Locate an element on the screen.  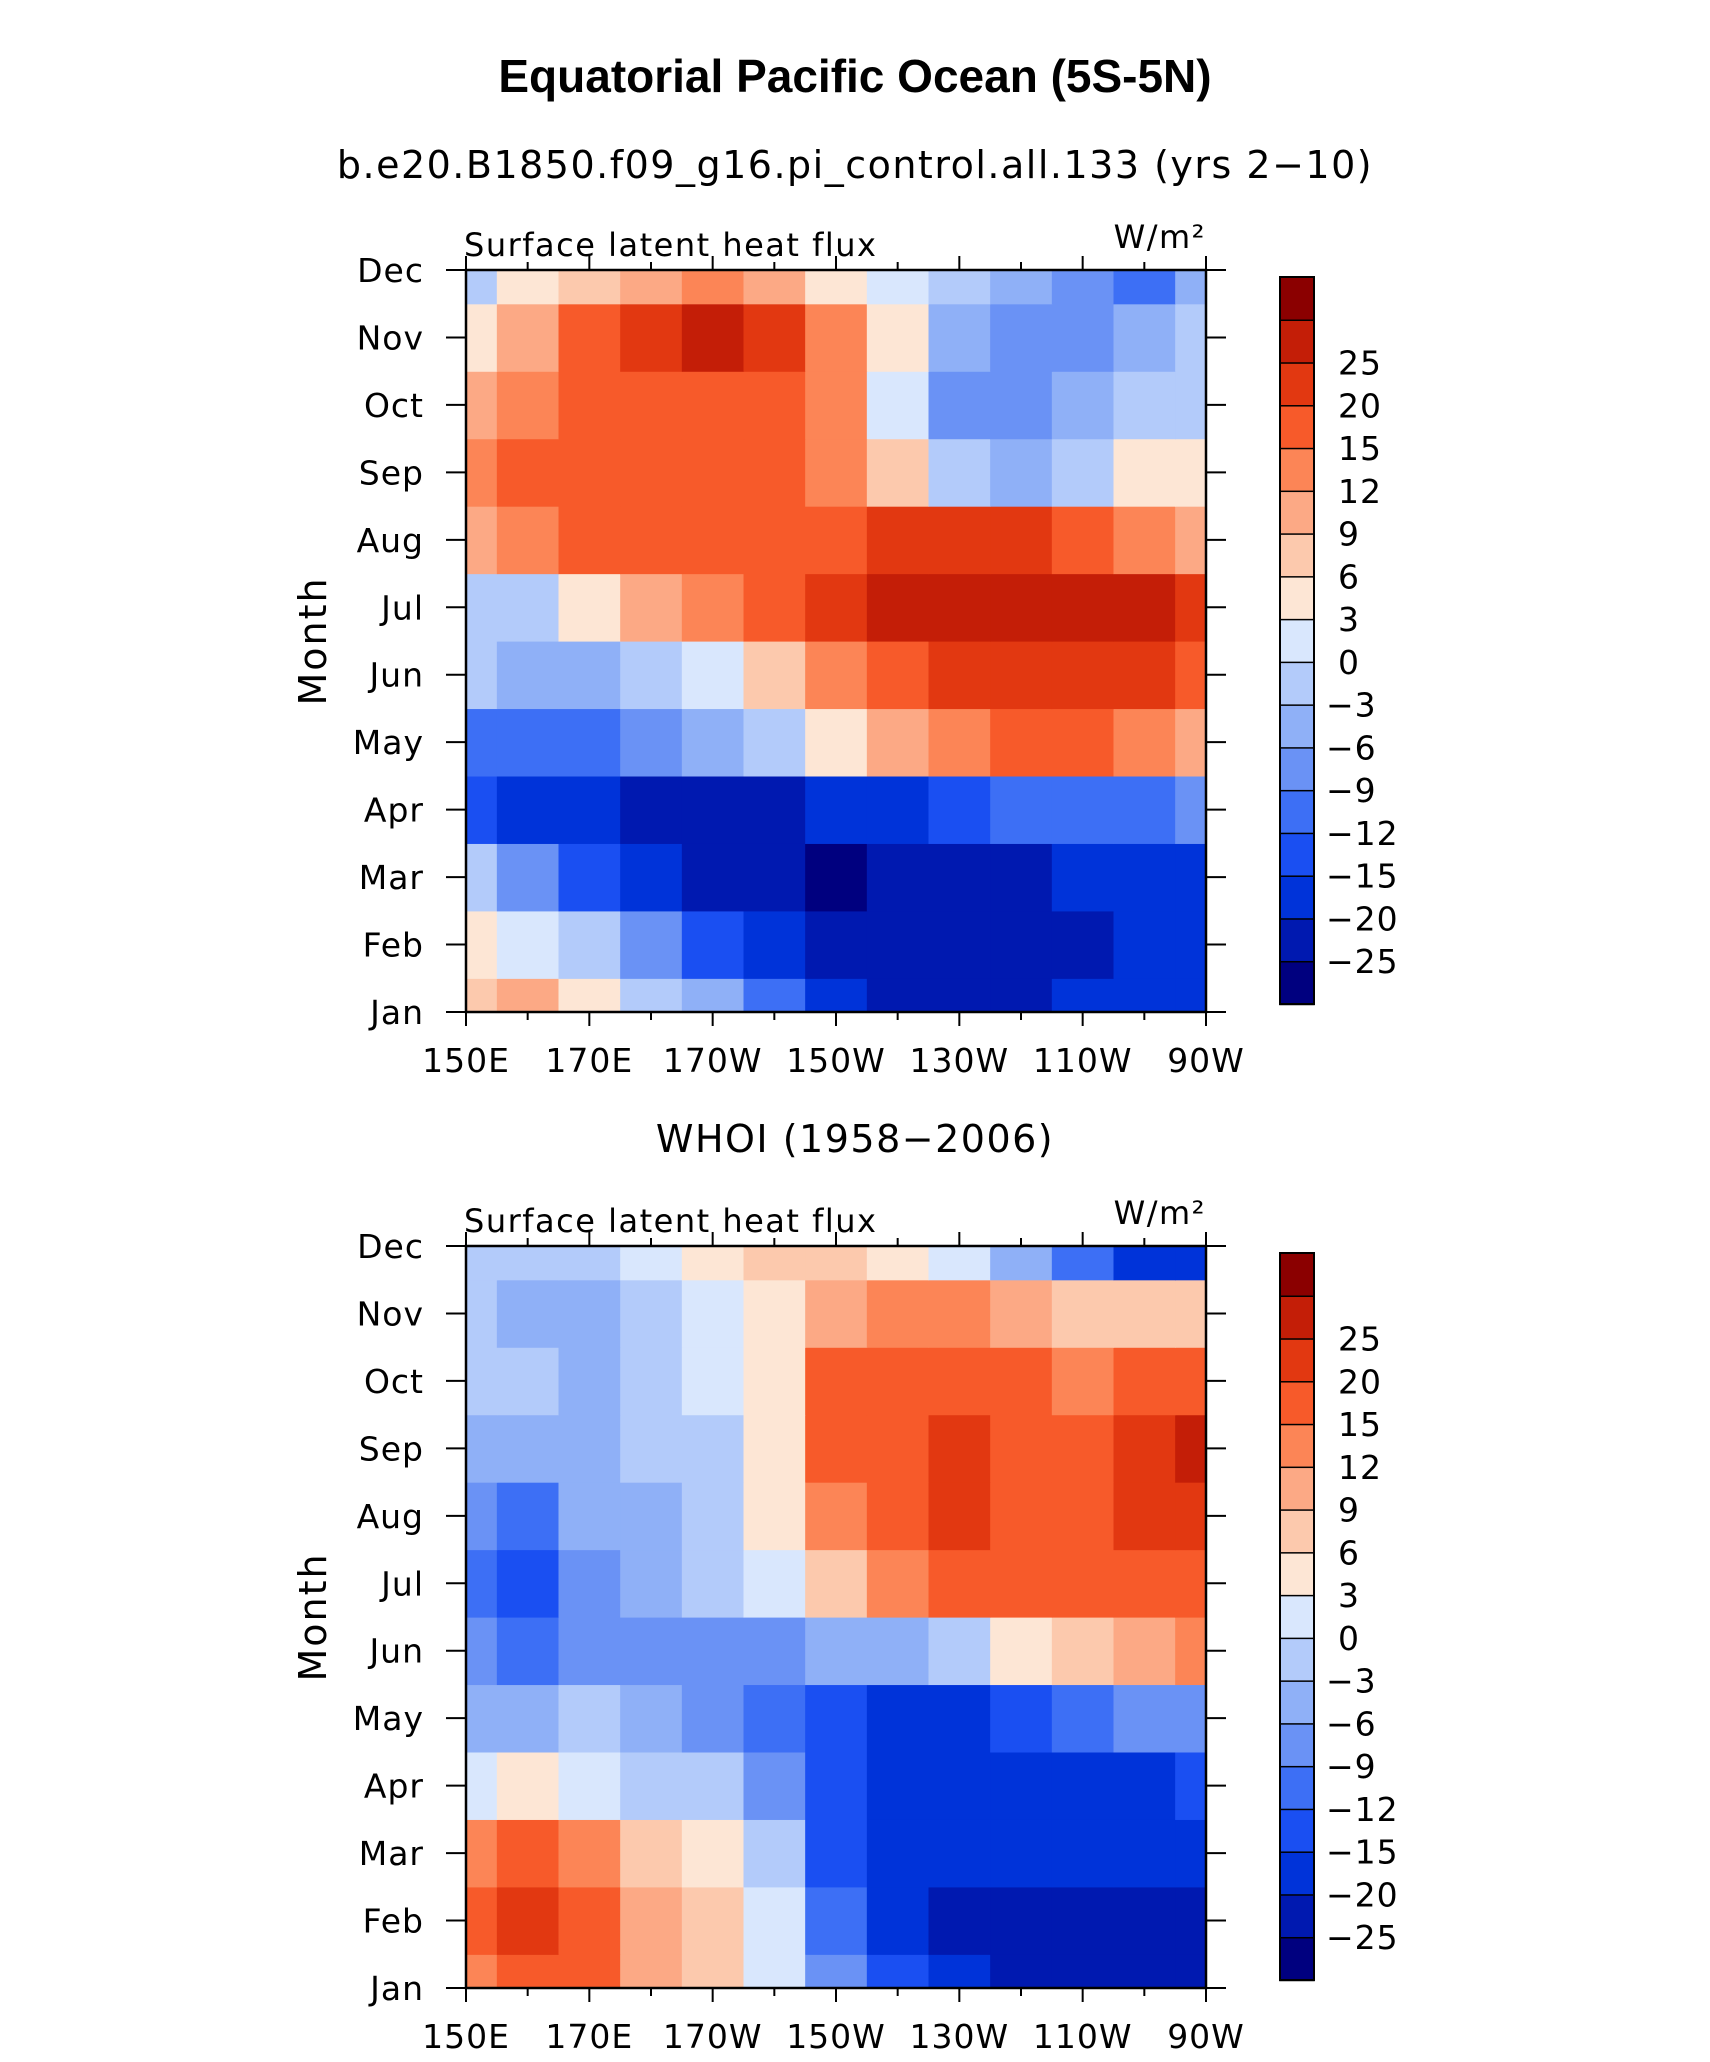
y-tick-label: Mar is located at coordinates (391, 1853).